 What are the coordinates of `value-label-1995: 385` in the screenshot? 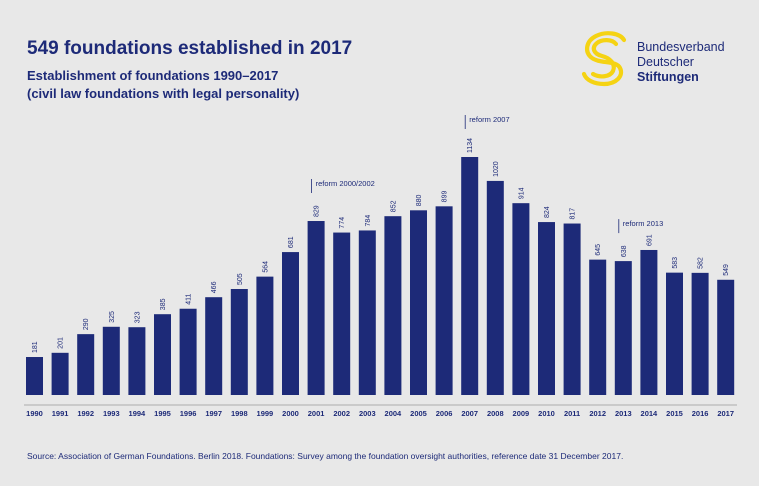 It's located at (163, 304).